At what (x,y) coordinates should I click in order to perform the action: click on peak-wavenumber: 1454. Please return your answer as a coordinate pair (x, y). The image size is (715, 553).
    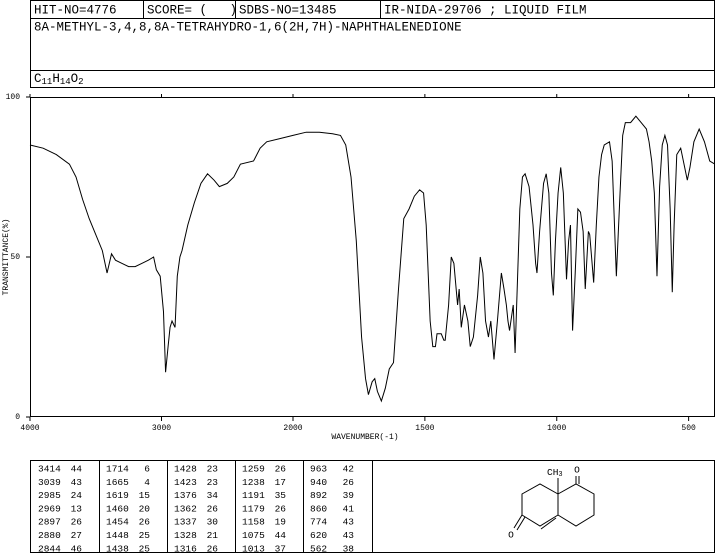
    Looking at the image, I should click on (117, 522).